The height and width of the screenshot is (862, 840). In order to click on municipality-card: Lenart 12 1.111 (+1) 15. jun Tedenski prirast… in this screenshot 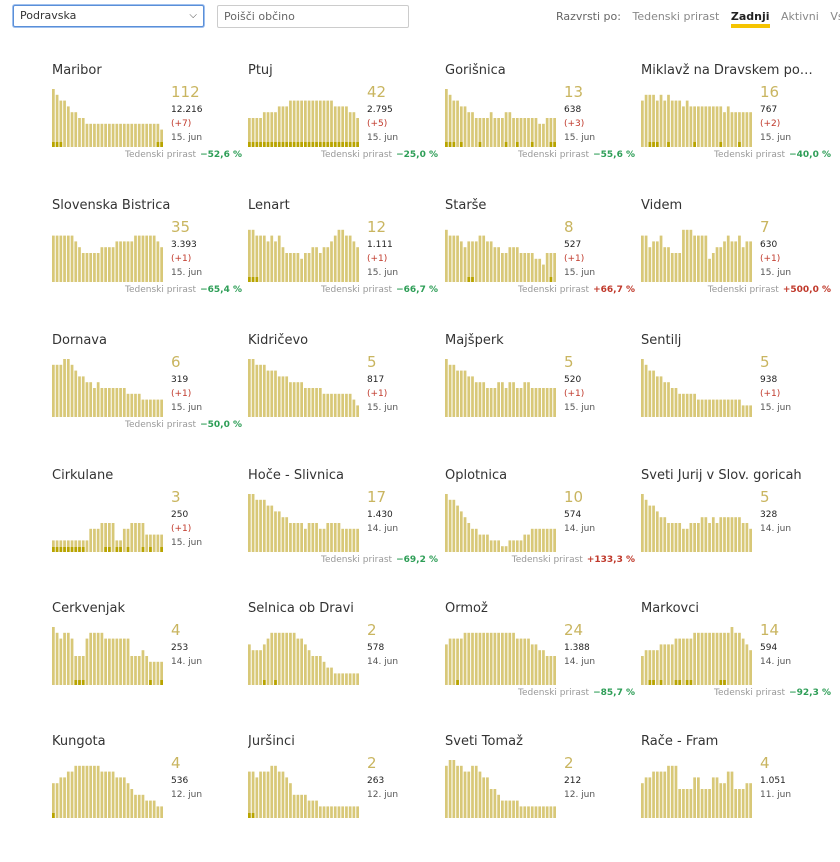, I will do `click(343, 262)`.